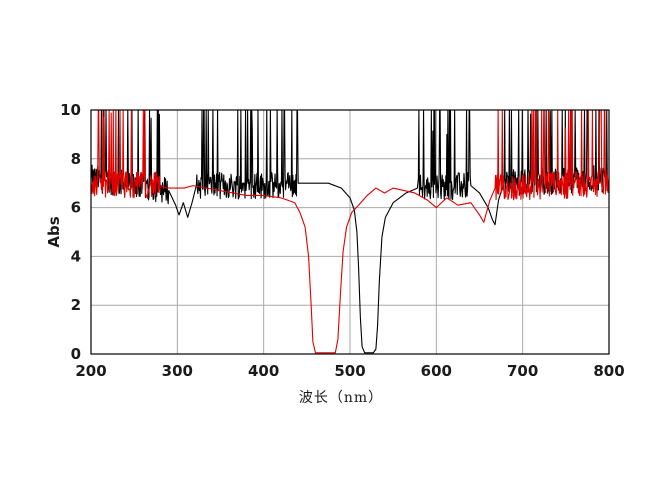 Image resolution: width=650 pixels, height=500 pixels. I want to click on x-tick-label: 700, so click(522, 371).